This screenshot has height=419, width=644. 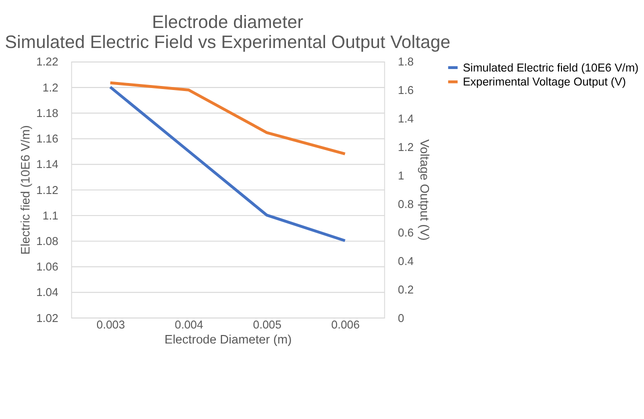 What do you see at coordinates (25, 190) in the screenshot?
I see `y-axis-title: Electric fied (10E6 V/m)` at bounding box center [25, 190].